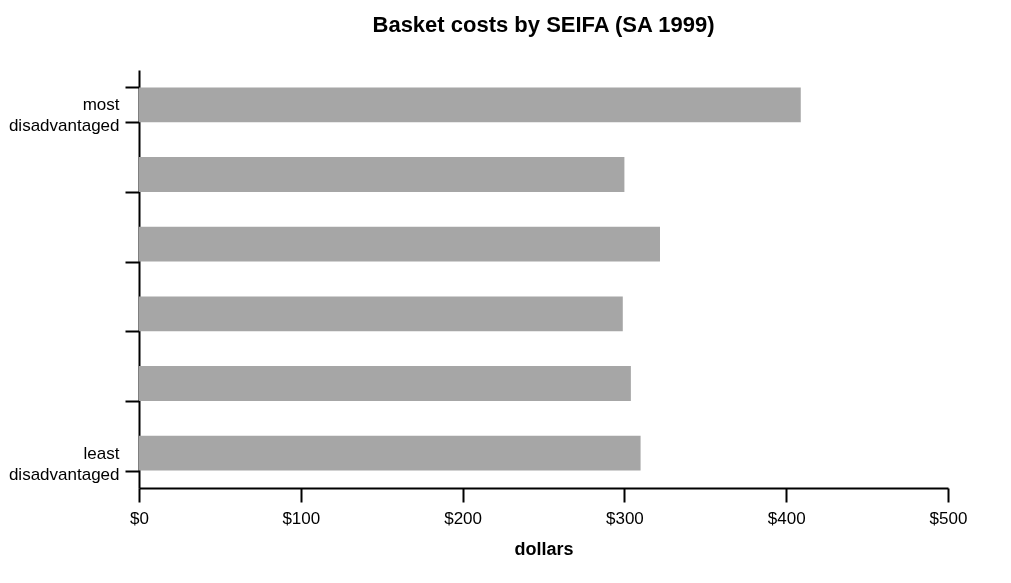 This screenshot has height=583, width=1011. Describe the element at coordinates (948, 518) in the screenshot. I see `x-tick-label: $500` at that location.